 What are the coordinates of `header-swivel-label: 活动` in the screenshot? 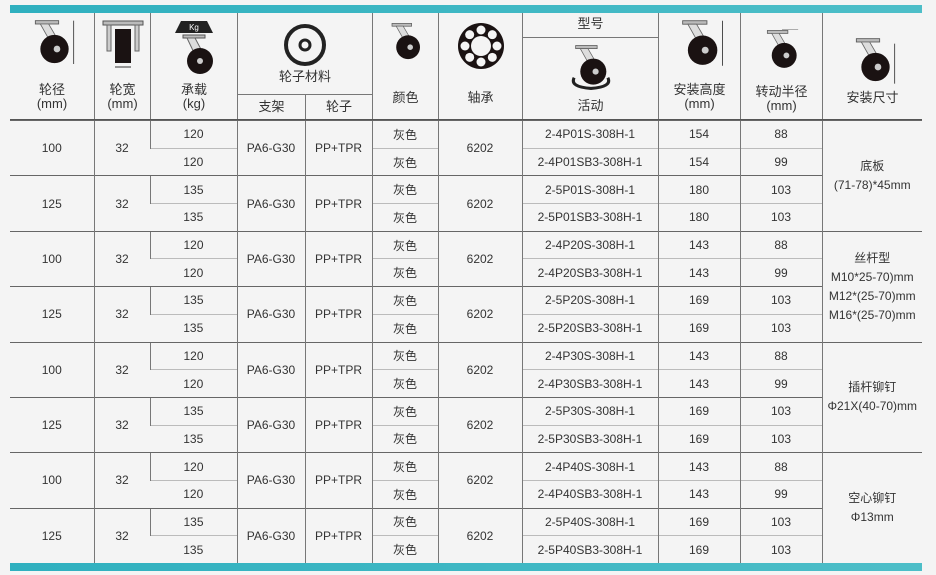 It's located at (590, 105).